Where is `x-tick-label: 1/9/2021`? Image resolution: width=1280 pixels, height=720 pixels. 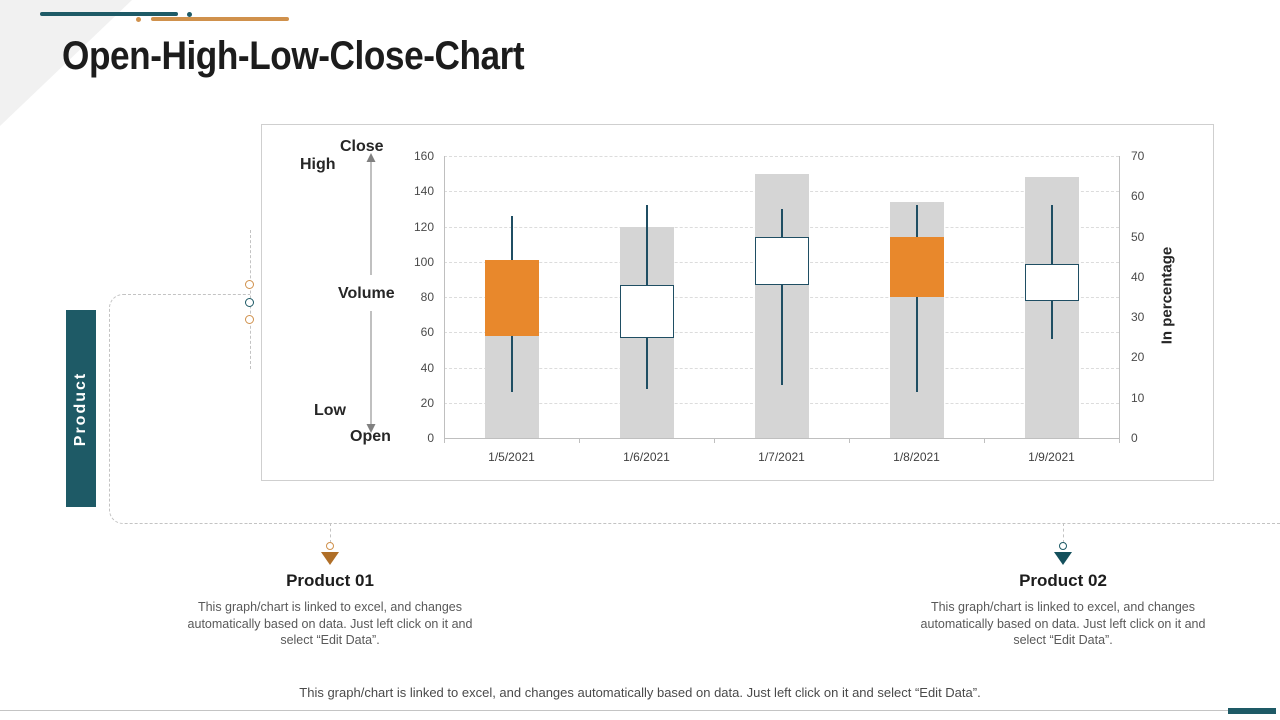
x-tick-label: 1/9/2021 is located at coordinates (1051, 457).